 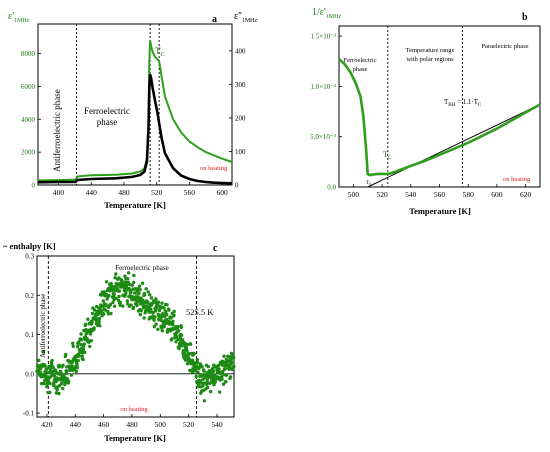 I want to click on panel-a-series-eps-real, so click(x=135, y=111).